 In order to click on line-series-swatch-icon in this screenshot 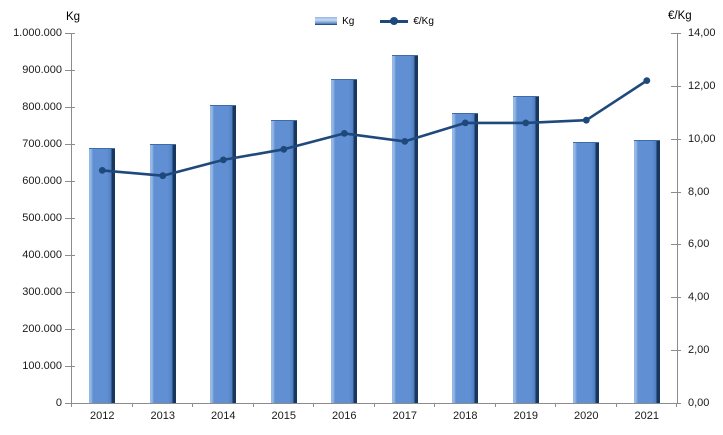, I will do `click(394, 21)`.